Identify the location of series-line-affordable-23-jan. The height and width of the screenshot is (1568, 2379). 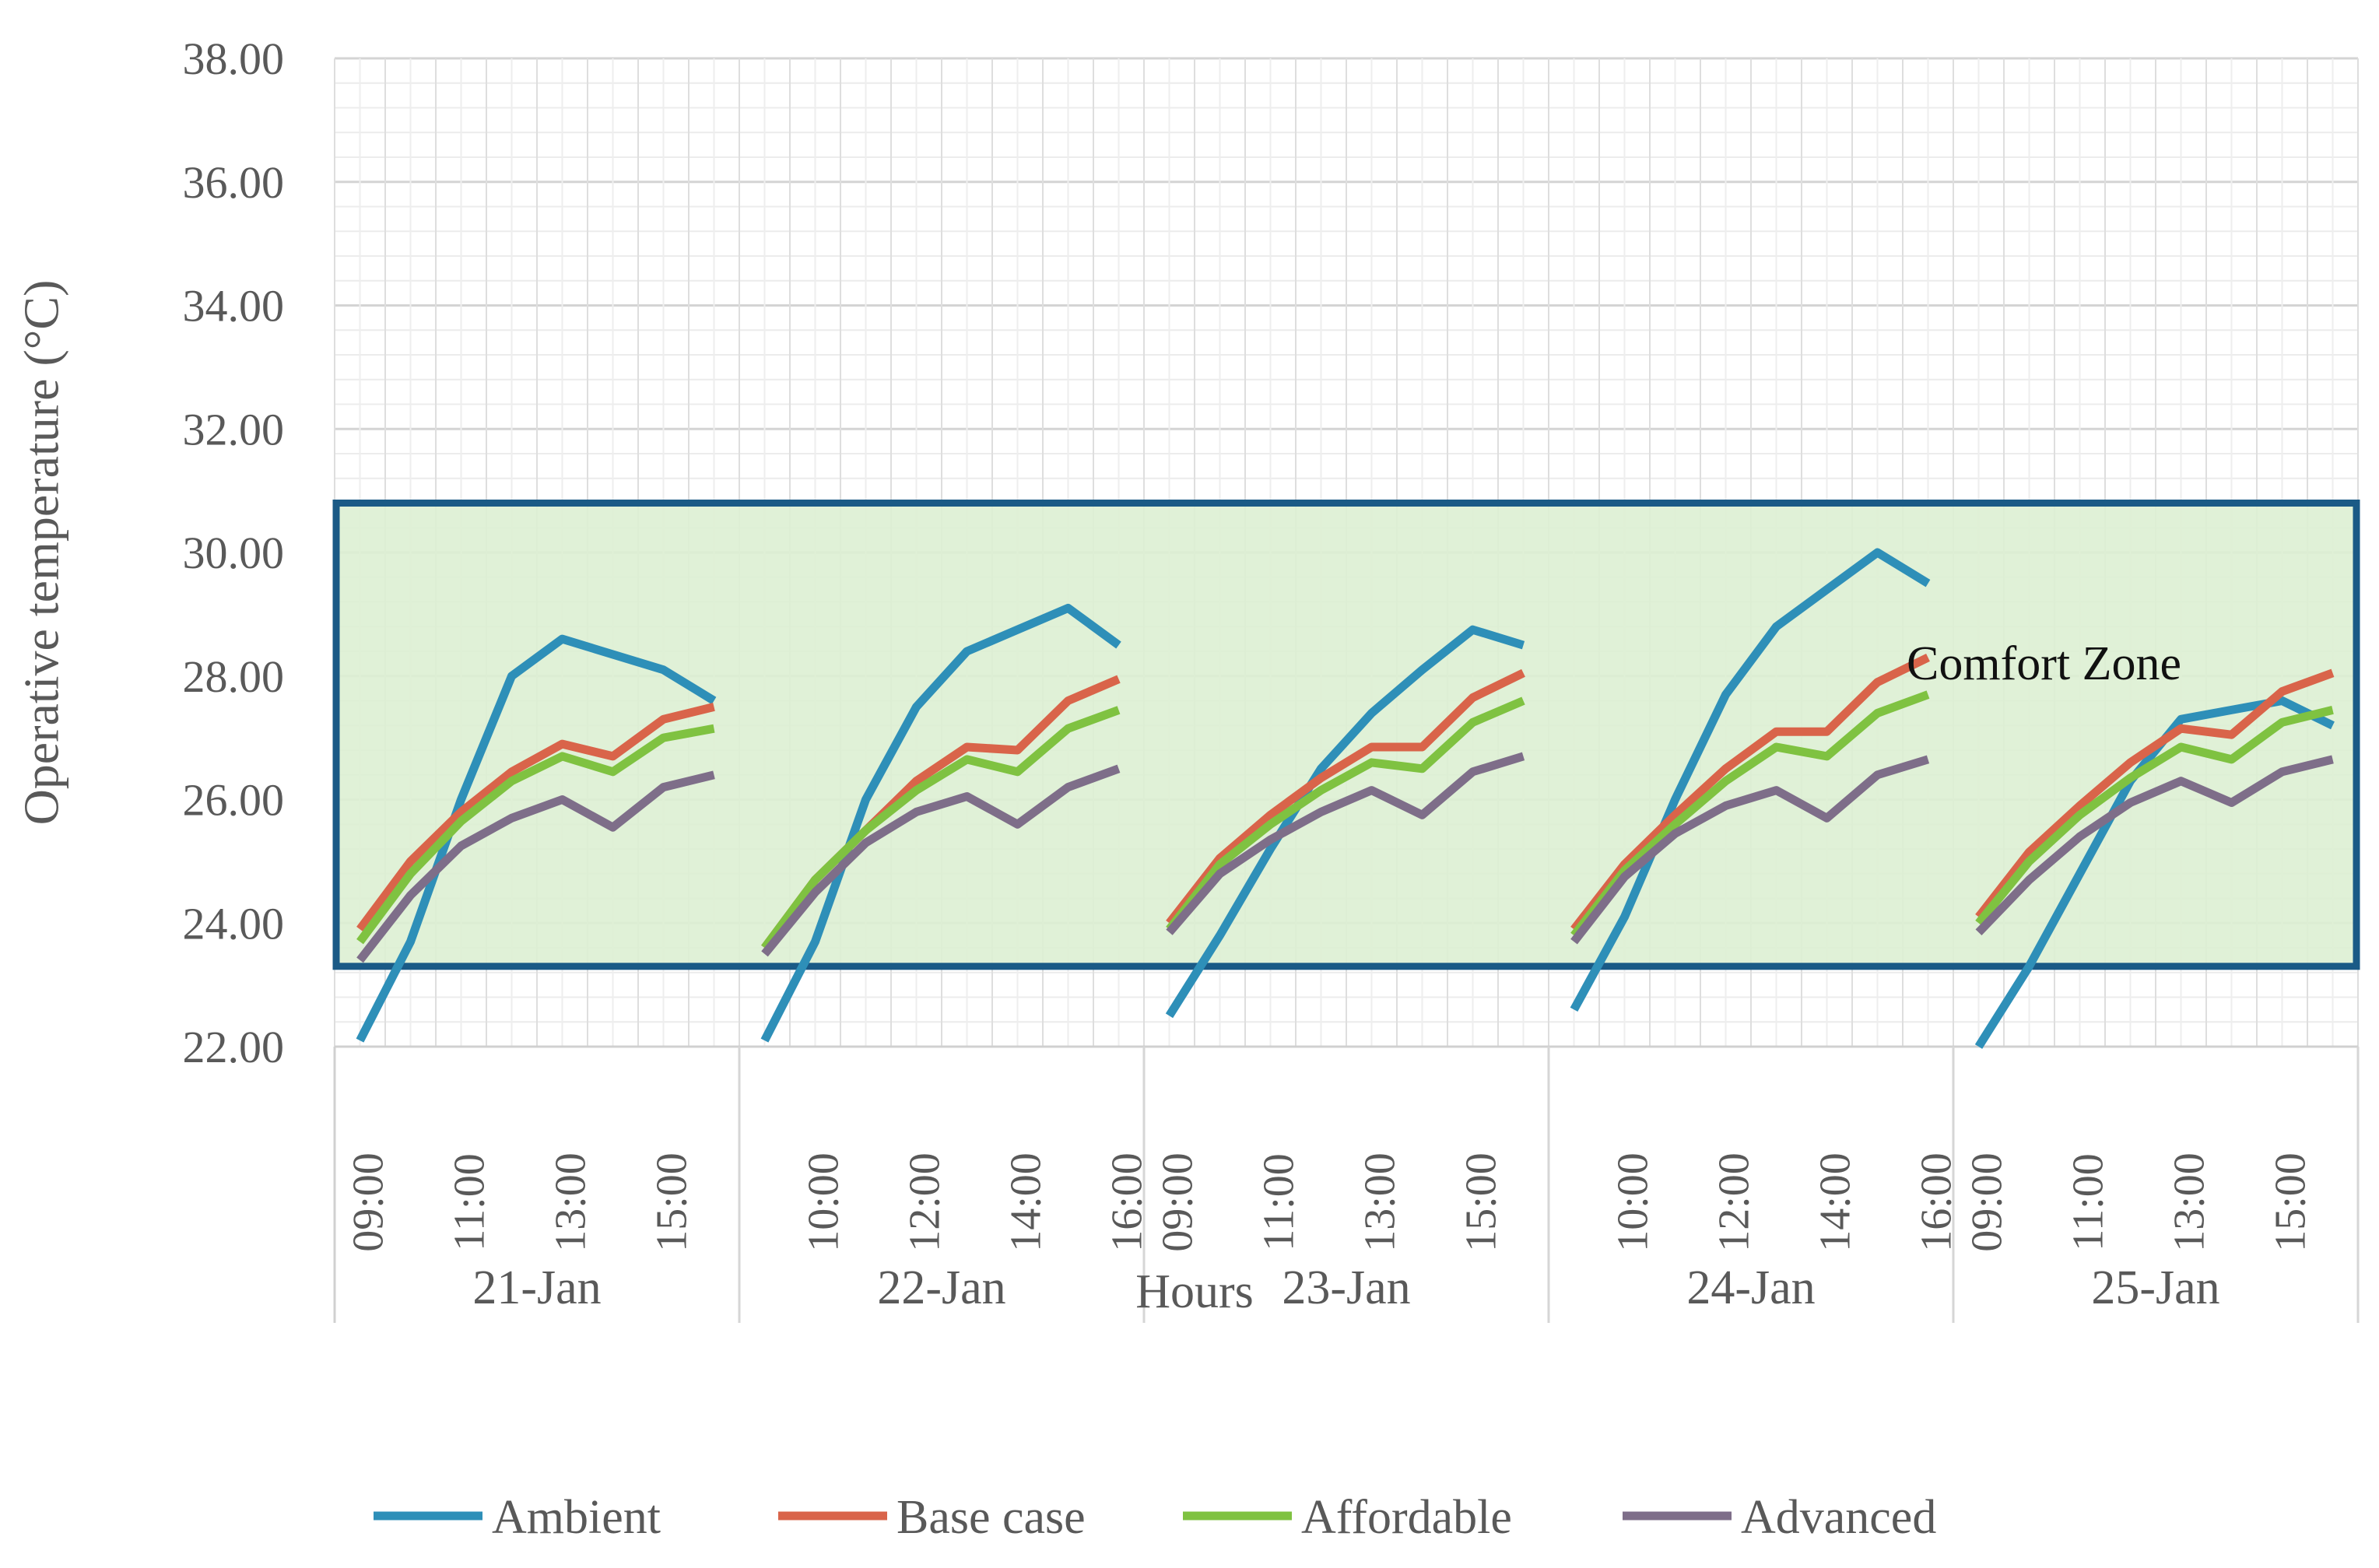
(1345, 814).